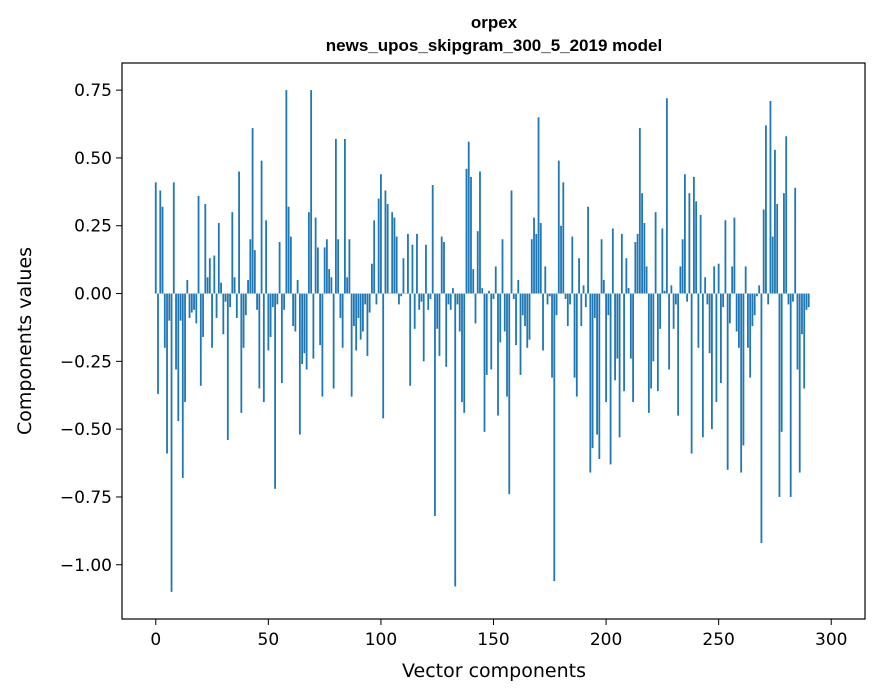 The height and width of the screenshot is (696, 880). What do you see at coordinates (269, 640) in the screenshot?
I see `x-tick-label: 50` at bounding box center [269, 640].